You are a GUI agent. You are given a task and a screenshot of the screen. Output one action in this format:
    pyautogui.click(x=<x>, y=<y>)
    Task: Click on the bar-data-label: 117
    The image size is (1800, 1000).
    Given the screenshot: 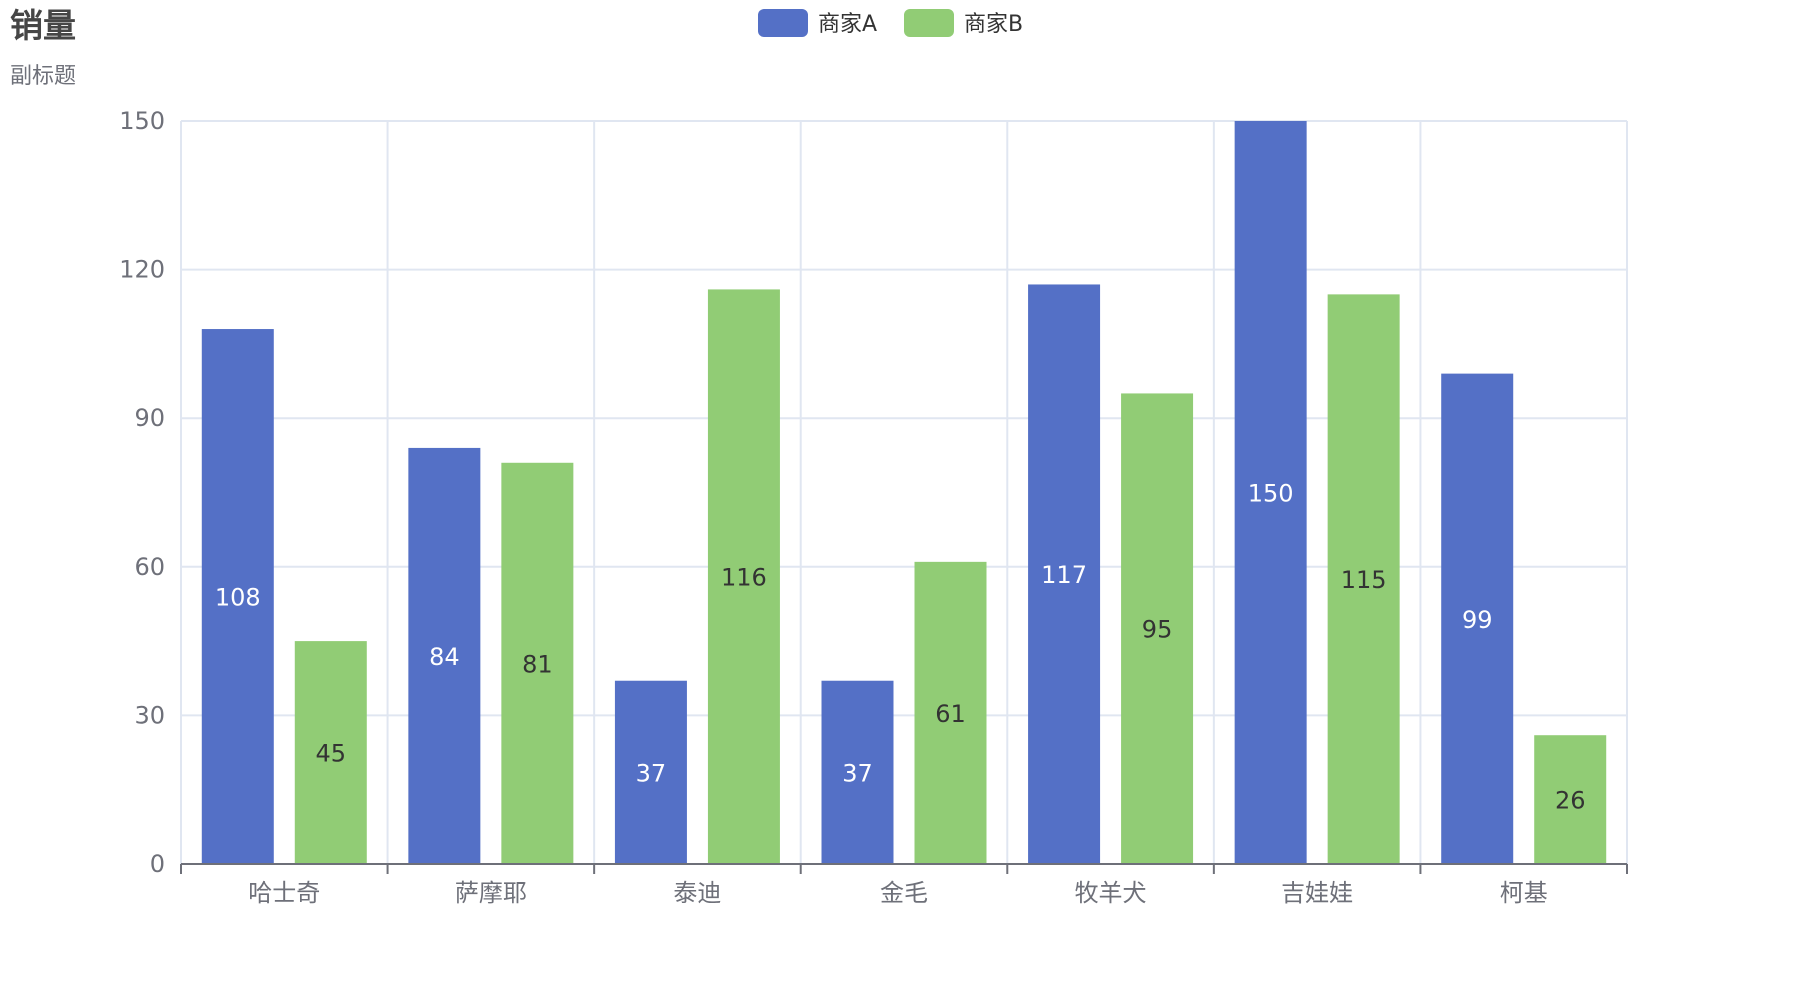 What is the action you would take?
    pyautogui.click(x=1064, y=575)
    